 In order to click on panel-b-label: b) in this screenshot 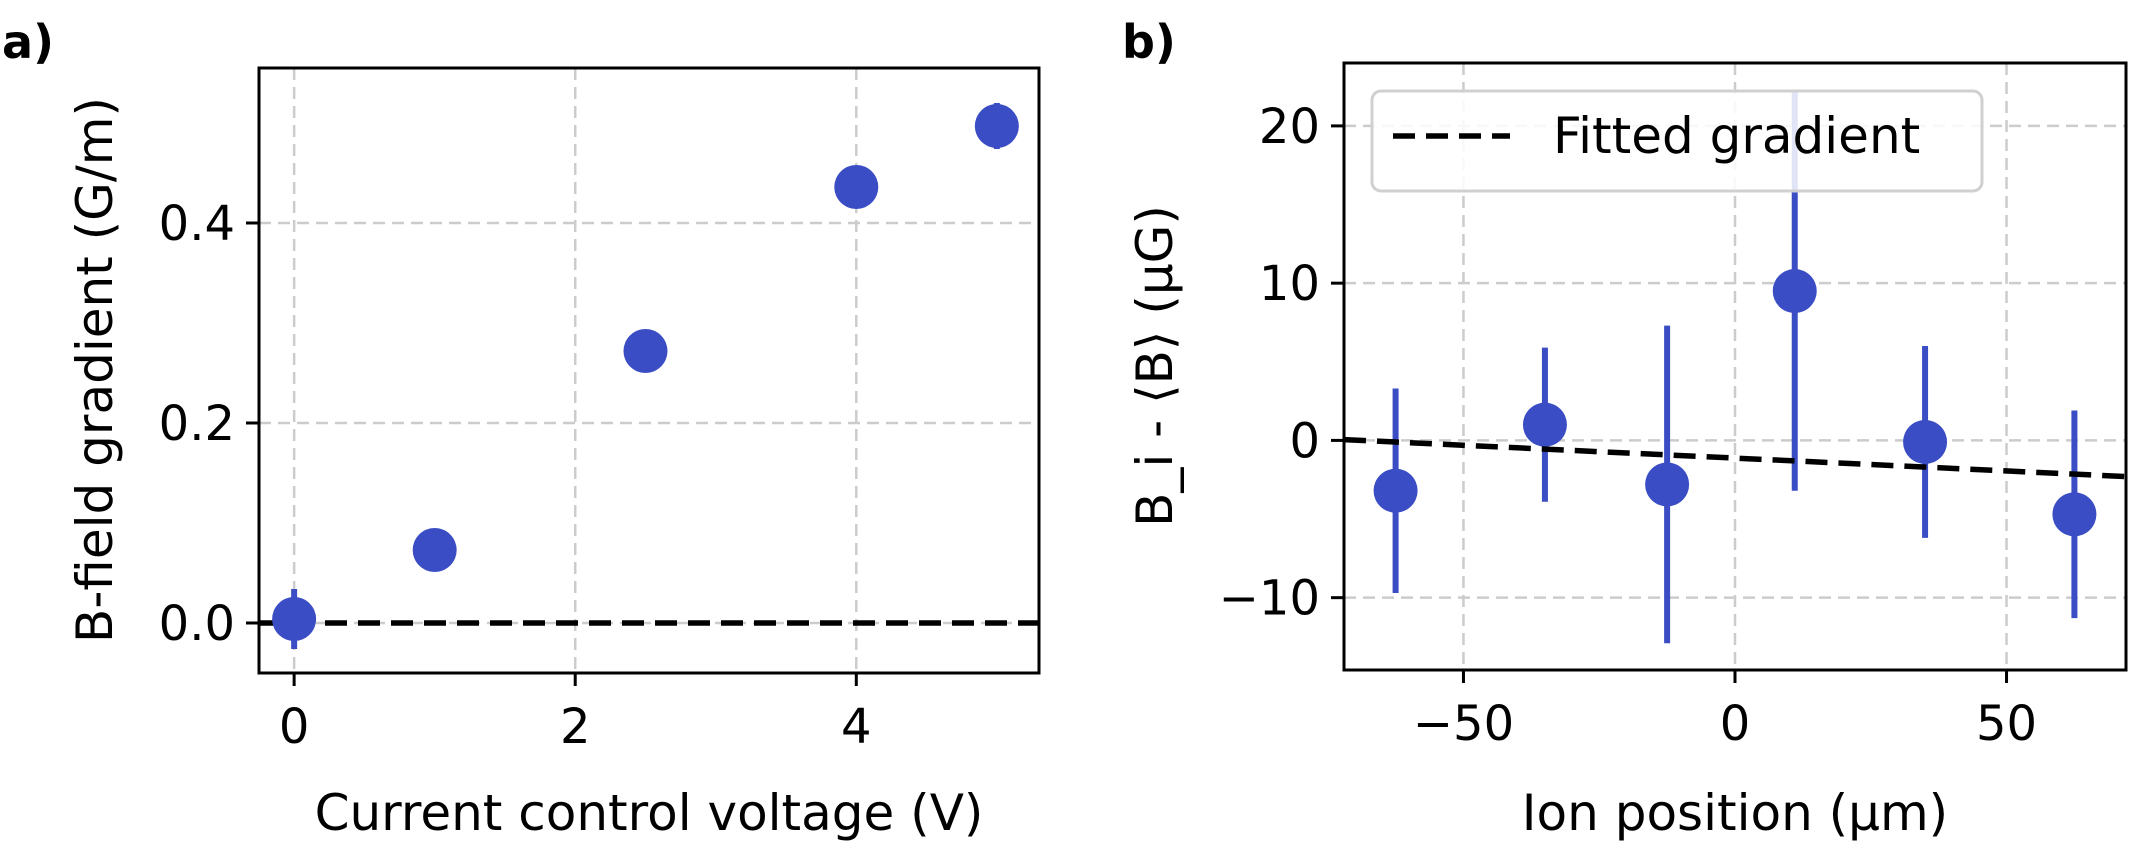, I will do `click(1149, 42)`.